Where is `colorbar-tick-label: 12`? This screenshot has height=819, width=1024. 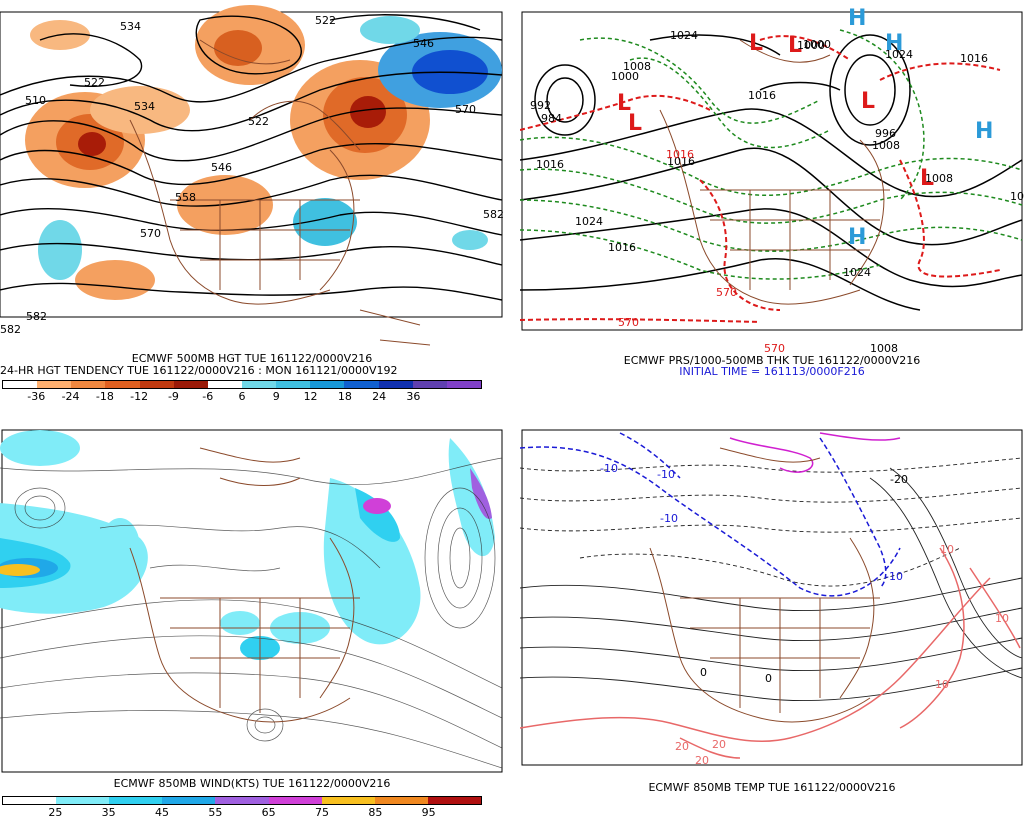
colorbar-tick-label: 12 is located at coordinates (310, 396).